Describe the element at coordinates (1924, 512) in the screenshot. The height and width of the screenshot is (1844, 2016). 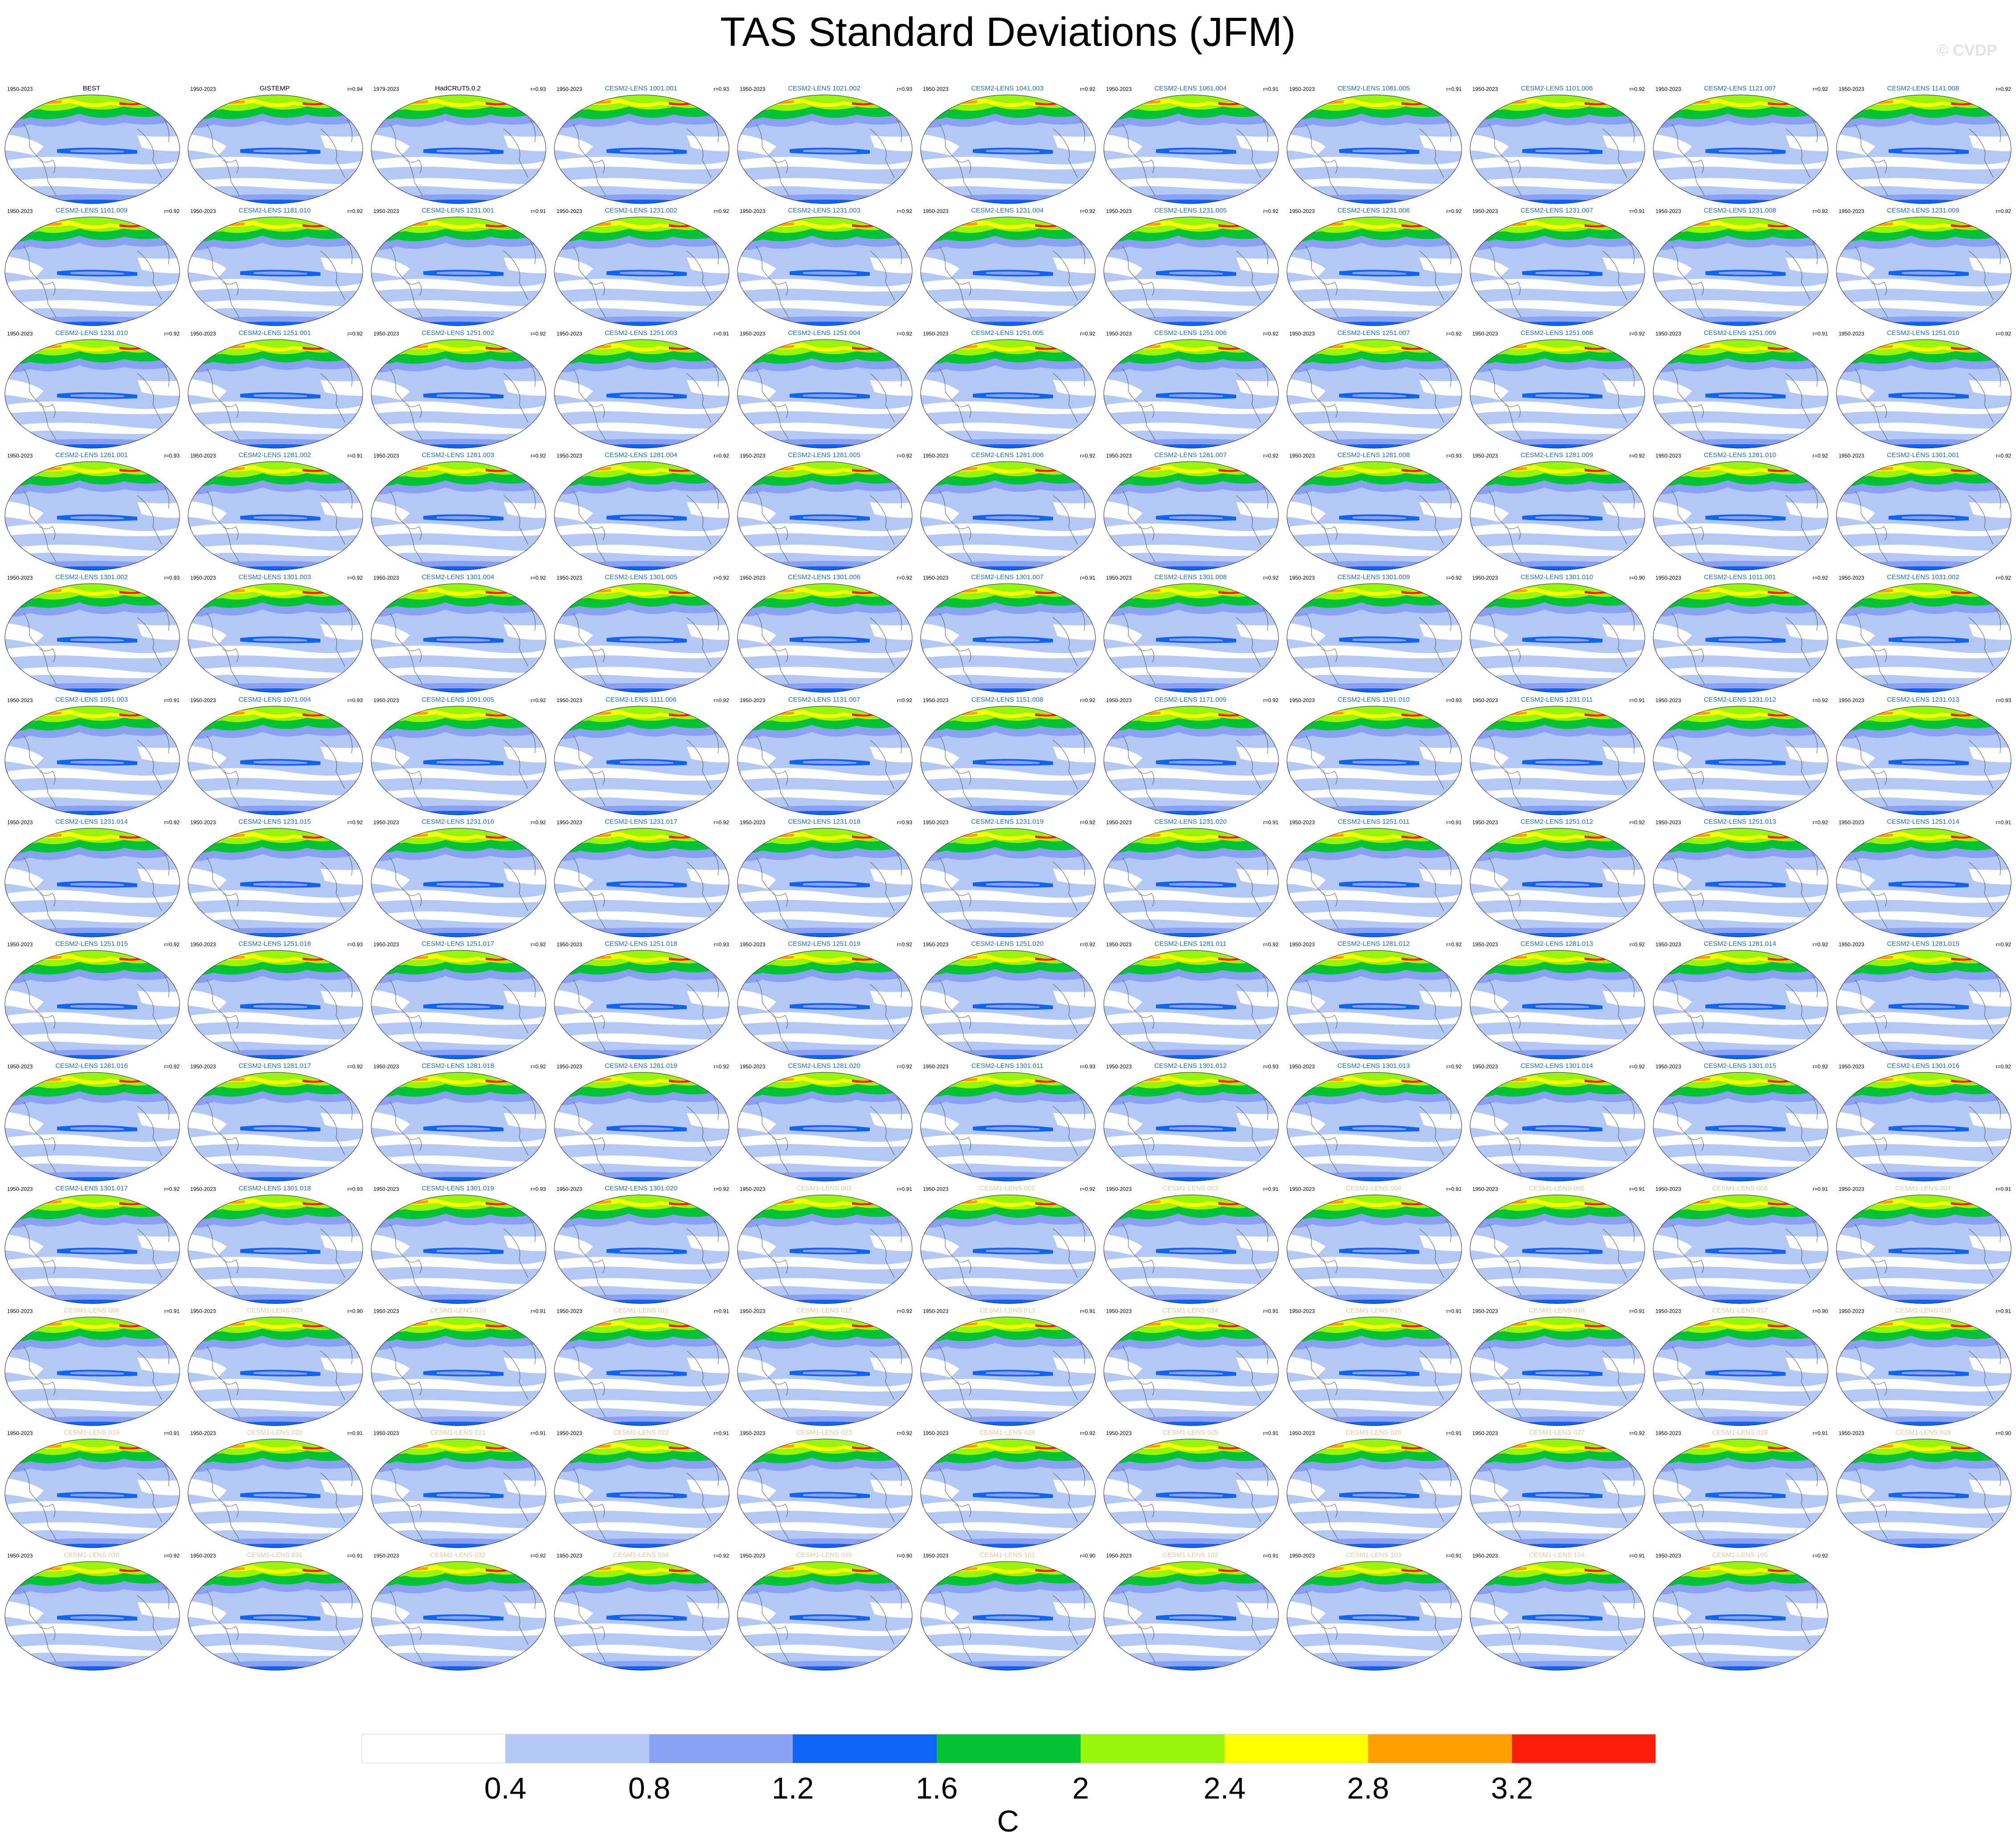
I see `map-panel: 1950-2023 CESM2-LENS 1301.001 r=0.92` at that location.